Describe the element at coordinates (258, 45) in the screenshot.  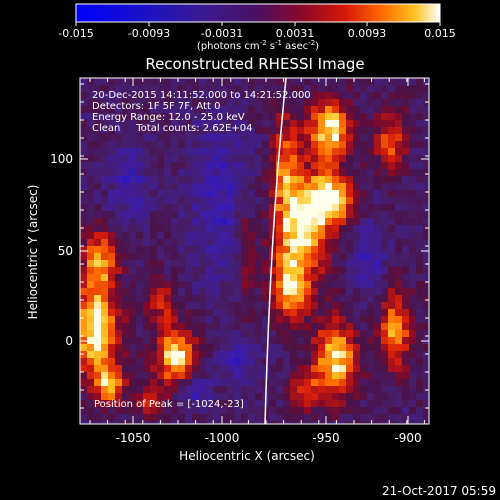
I see `colorbar-unit-label: (photons cm-2 s-1 asec-2)` at that location.